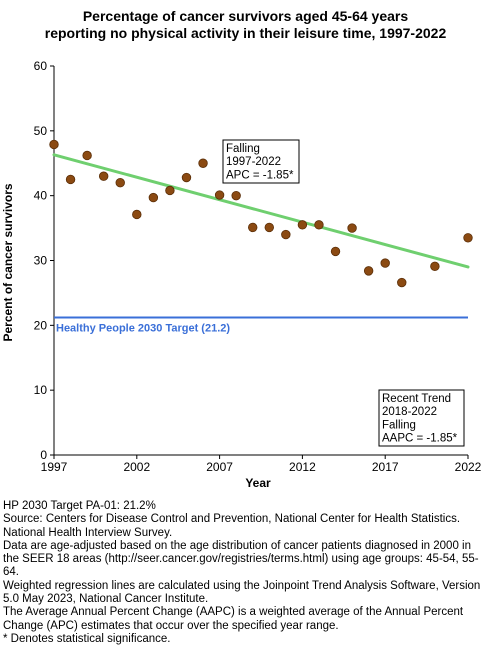 The height and width of the screenshot is (646, 491). What do you see at coordinates (219, 467) in the screenshot?
I see `x-tick-label: 2007` at bounding box center [219, 467].